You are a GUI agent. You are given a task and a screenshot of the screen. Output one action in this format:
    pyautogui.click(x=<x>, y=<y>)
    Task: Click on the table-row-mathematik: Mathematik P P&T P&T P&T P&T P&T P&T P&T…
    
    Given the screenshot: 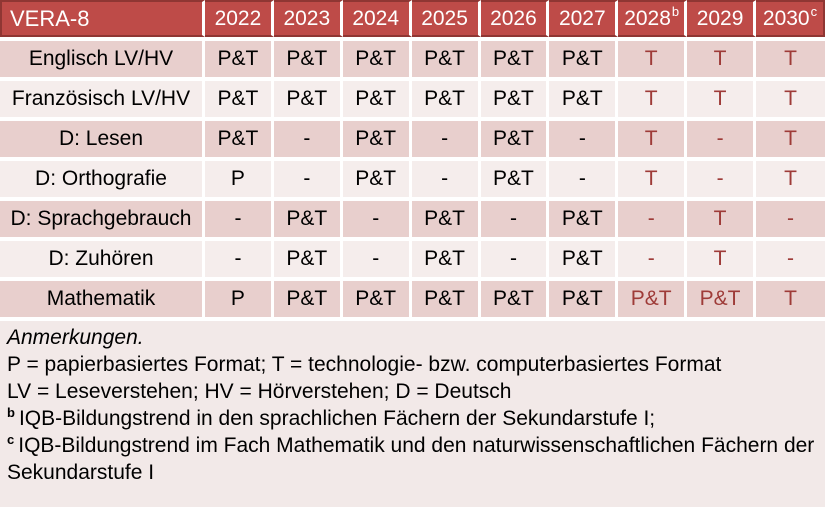 What is the action you would take?
    pyautogui.click(x=412, y=301)
    